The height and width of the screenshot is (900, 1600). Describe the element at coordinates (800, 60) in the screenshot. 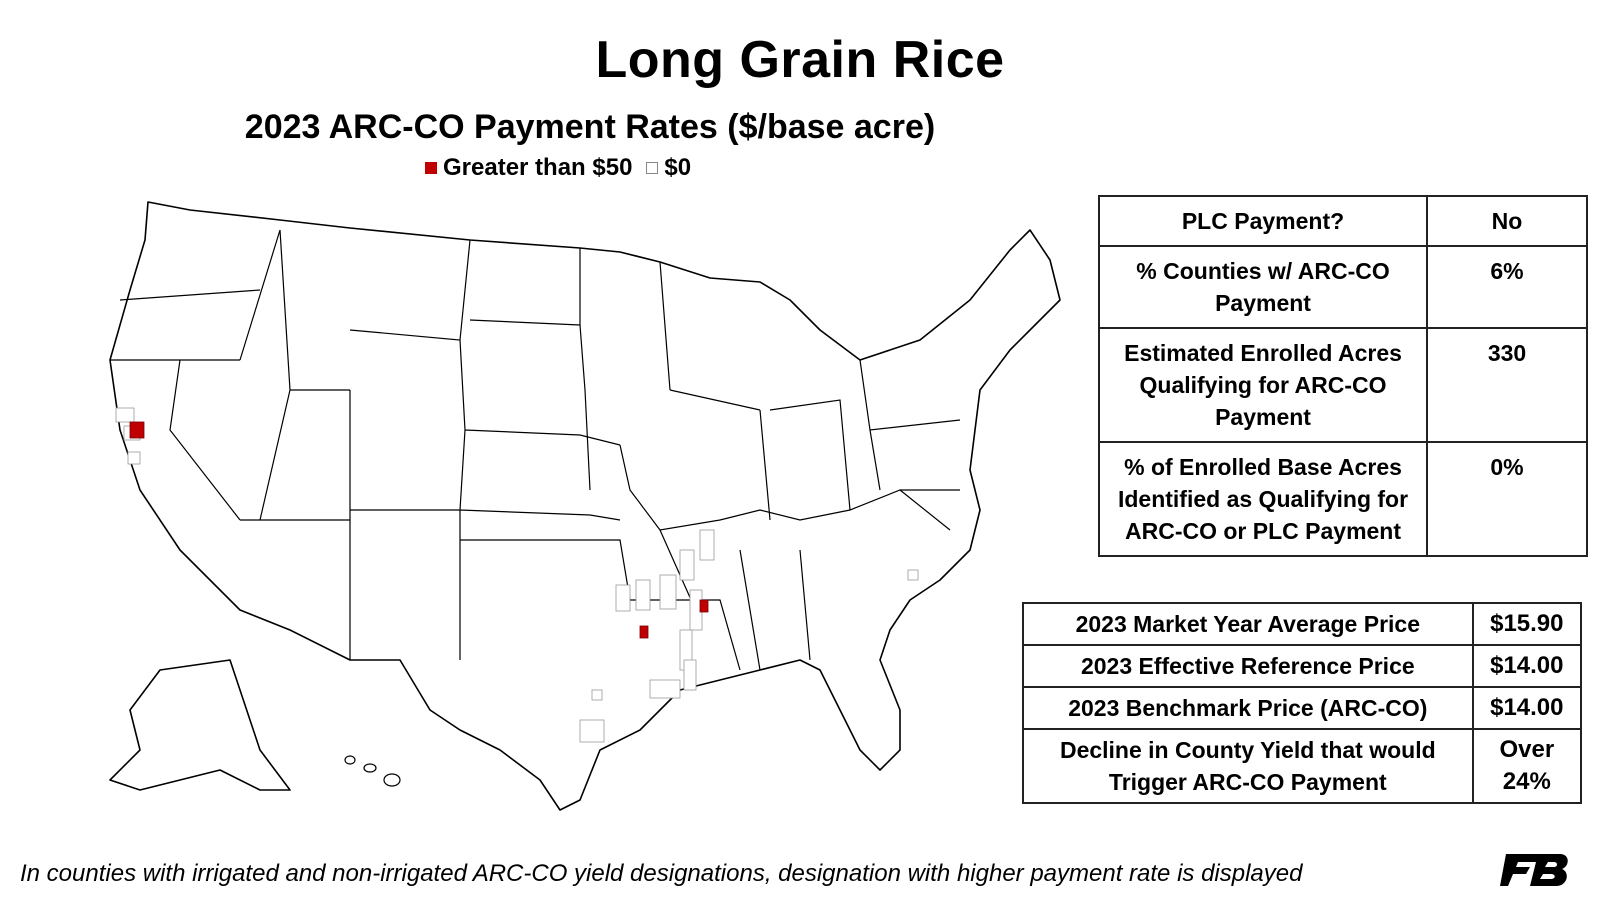

I see `page-title: Long Grain Rice` at that location.